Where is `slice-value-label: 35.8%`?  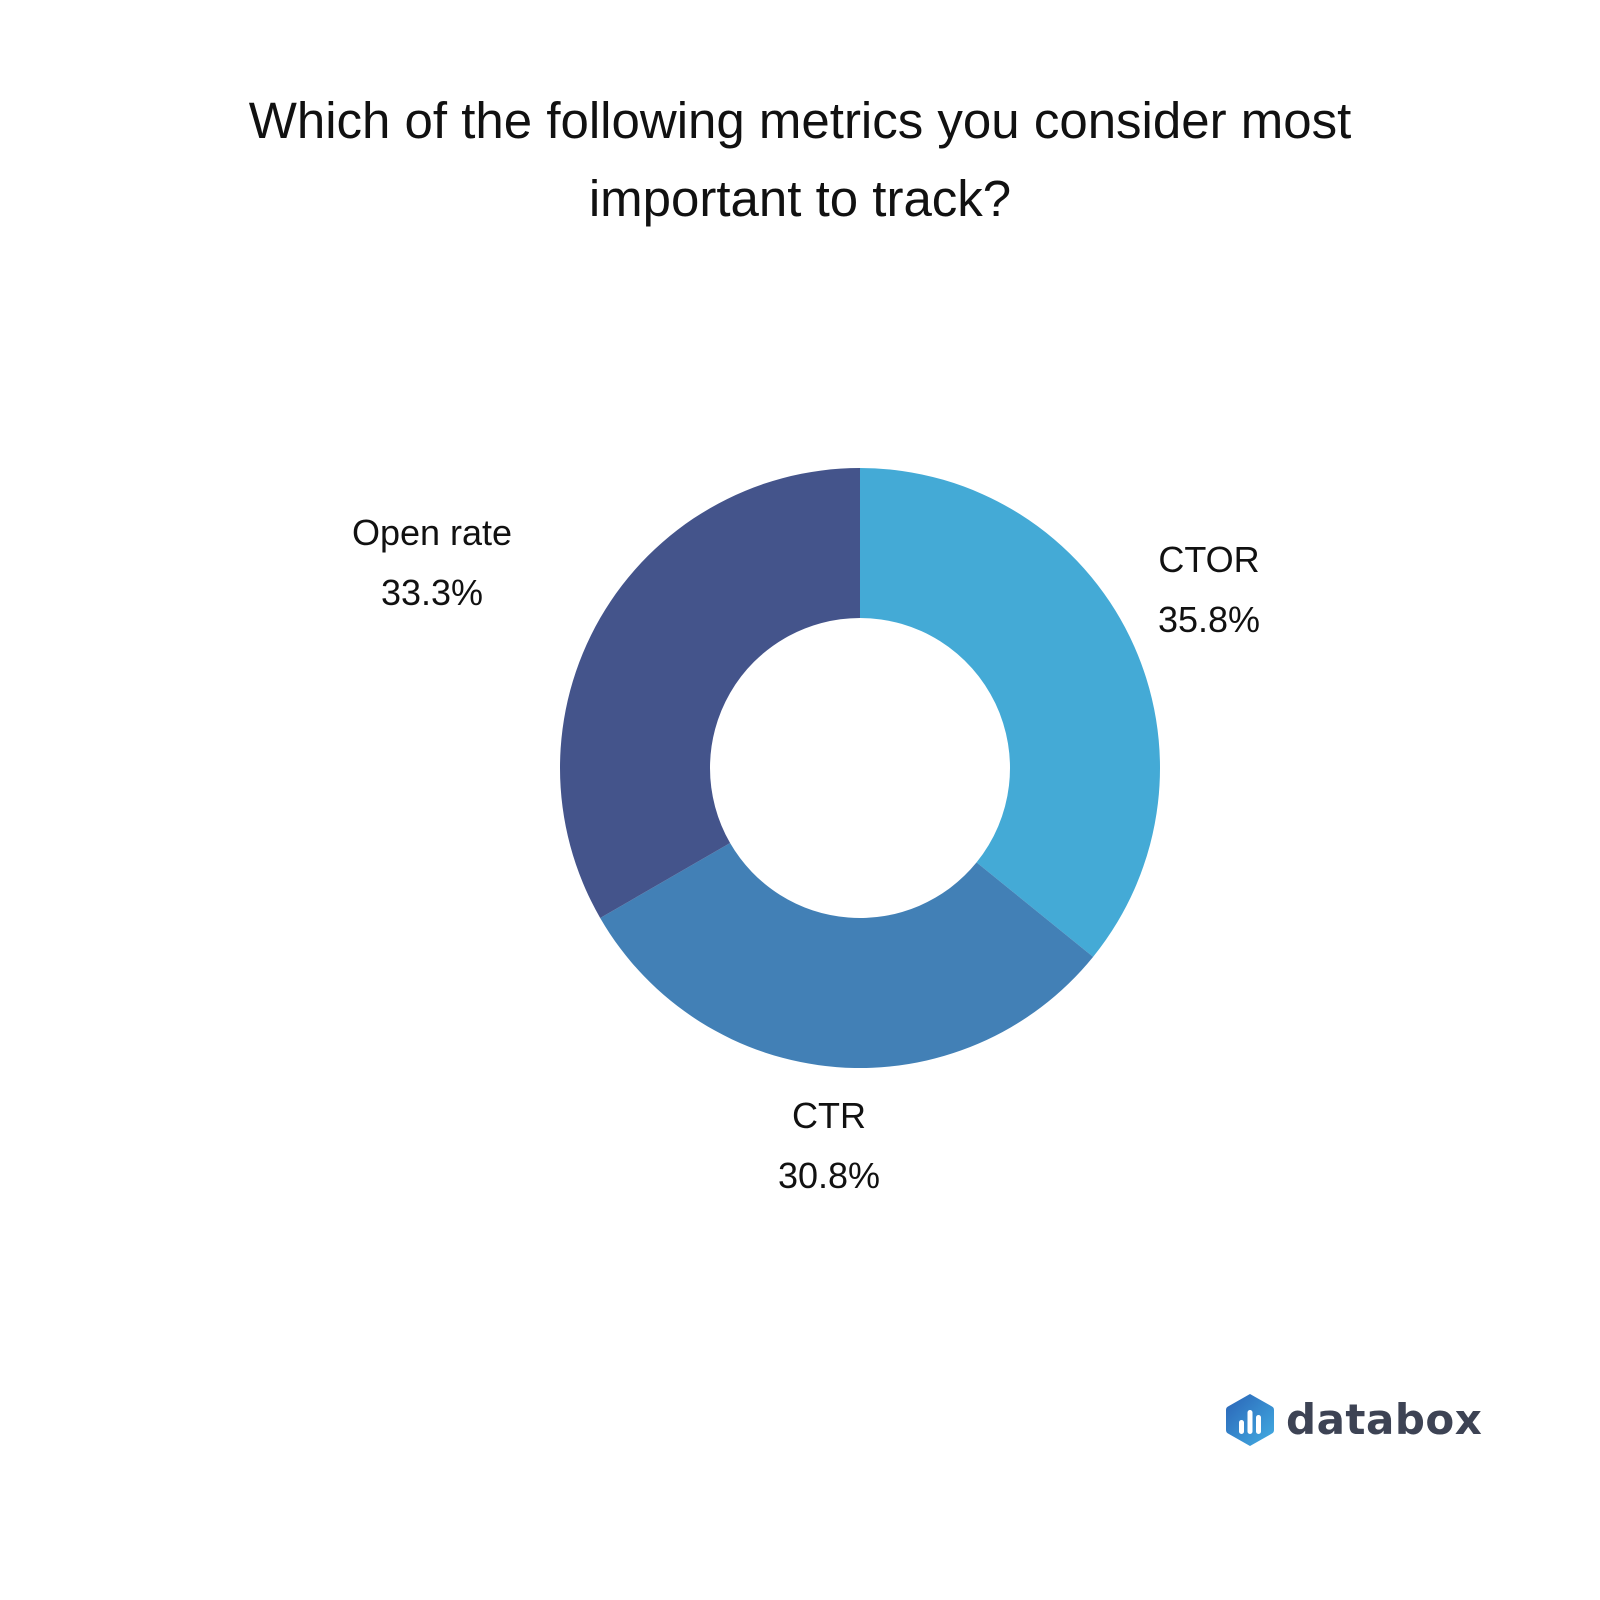
slice-value-label: 35.8% is located at coordinates (1209, 619).